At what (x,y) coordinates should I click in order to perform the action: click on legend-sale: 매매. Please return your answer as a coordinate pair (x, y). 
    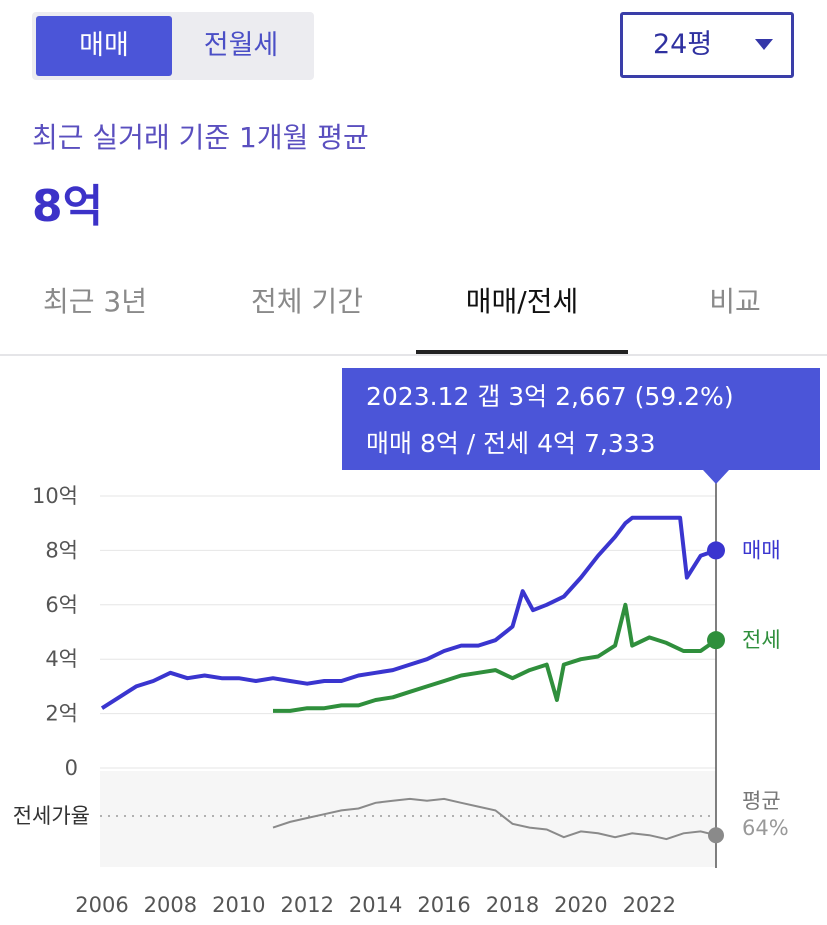
    Looking at the image, I should click on (761, 550).